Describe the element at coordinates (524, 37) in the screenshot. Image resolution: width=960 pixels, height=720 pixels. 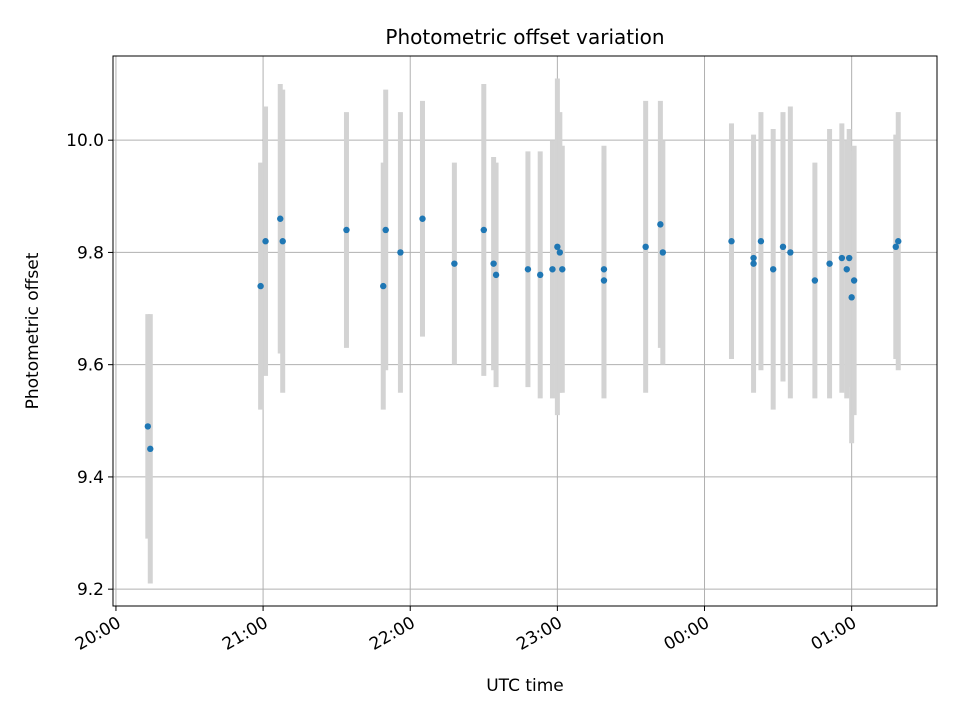
I see `chart-title: Photometric offset variation` at that location.